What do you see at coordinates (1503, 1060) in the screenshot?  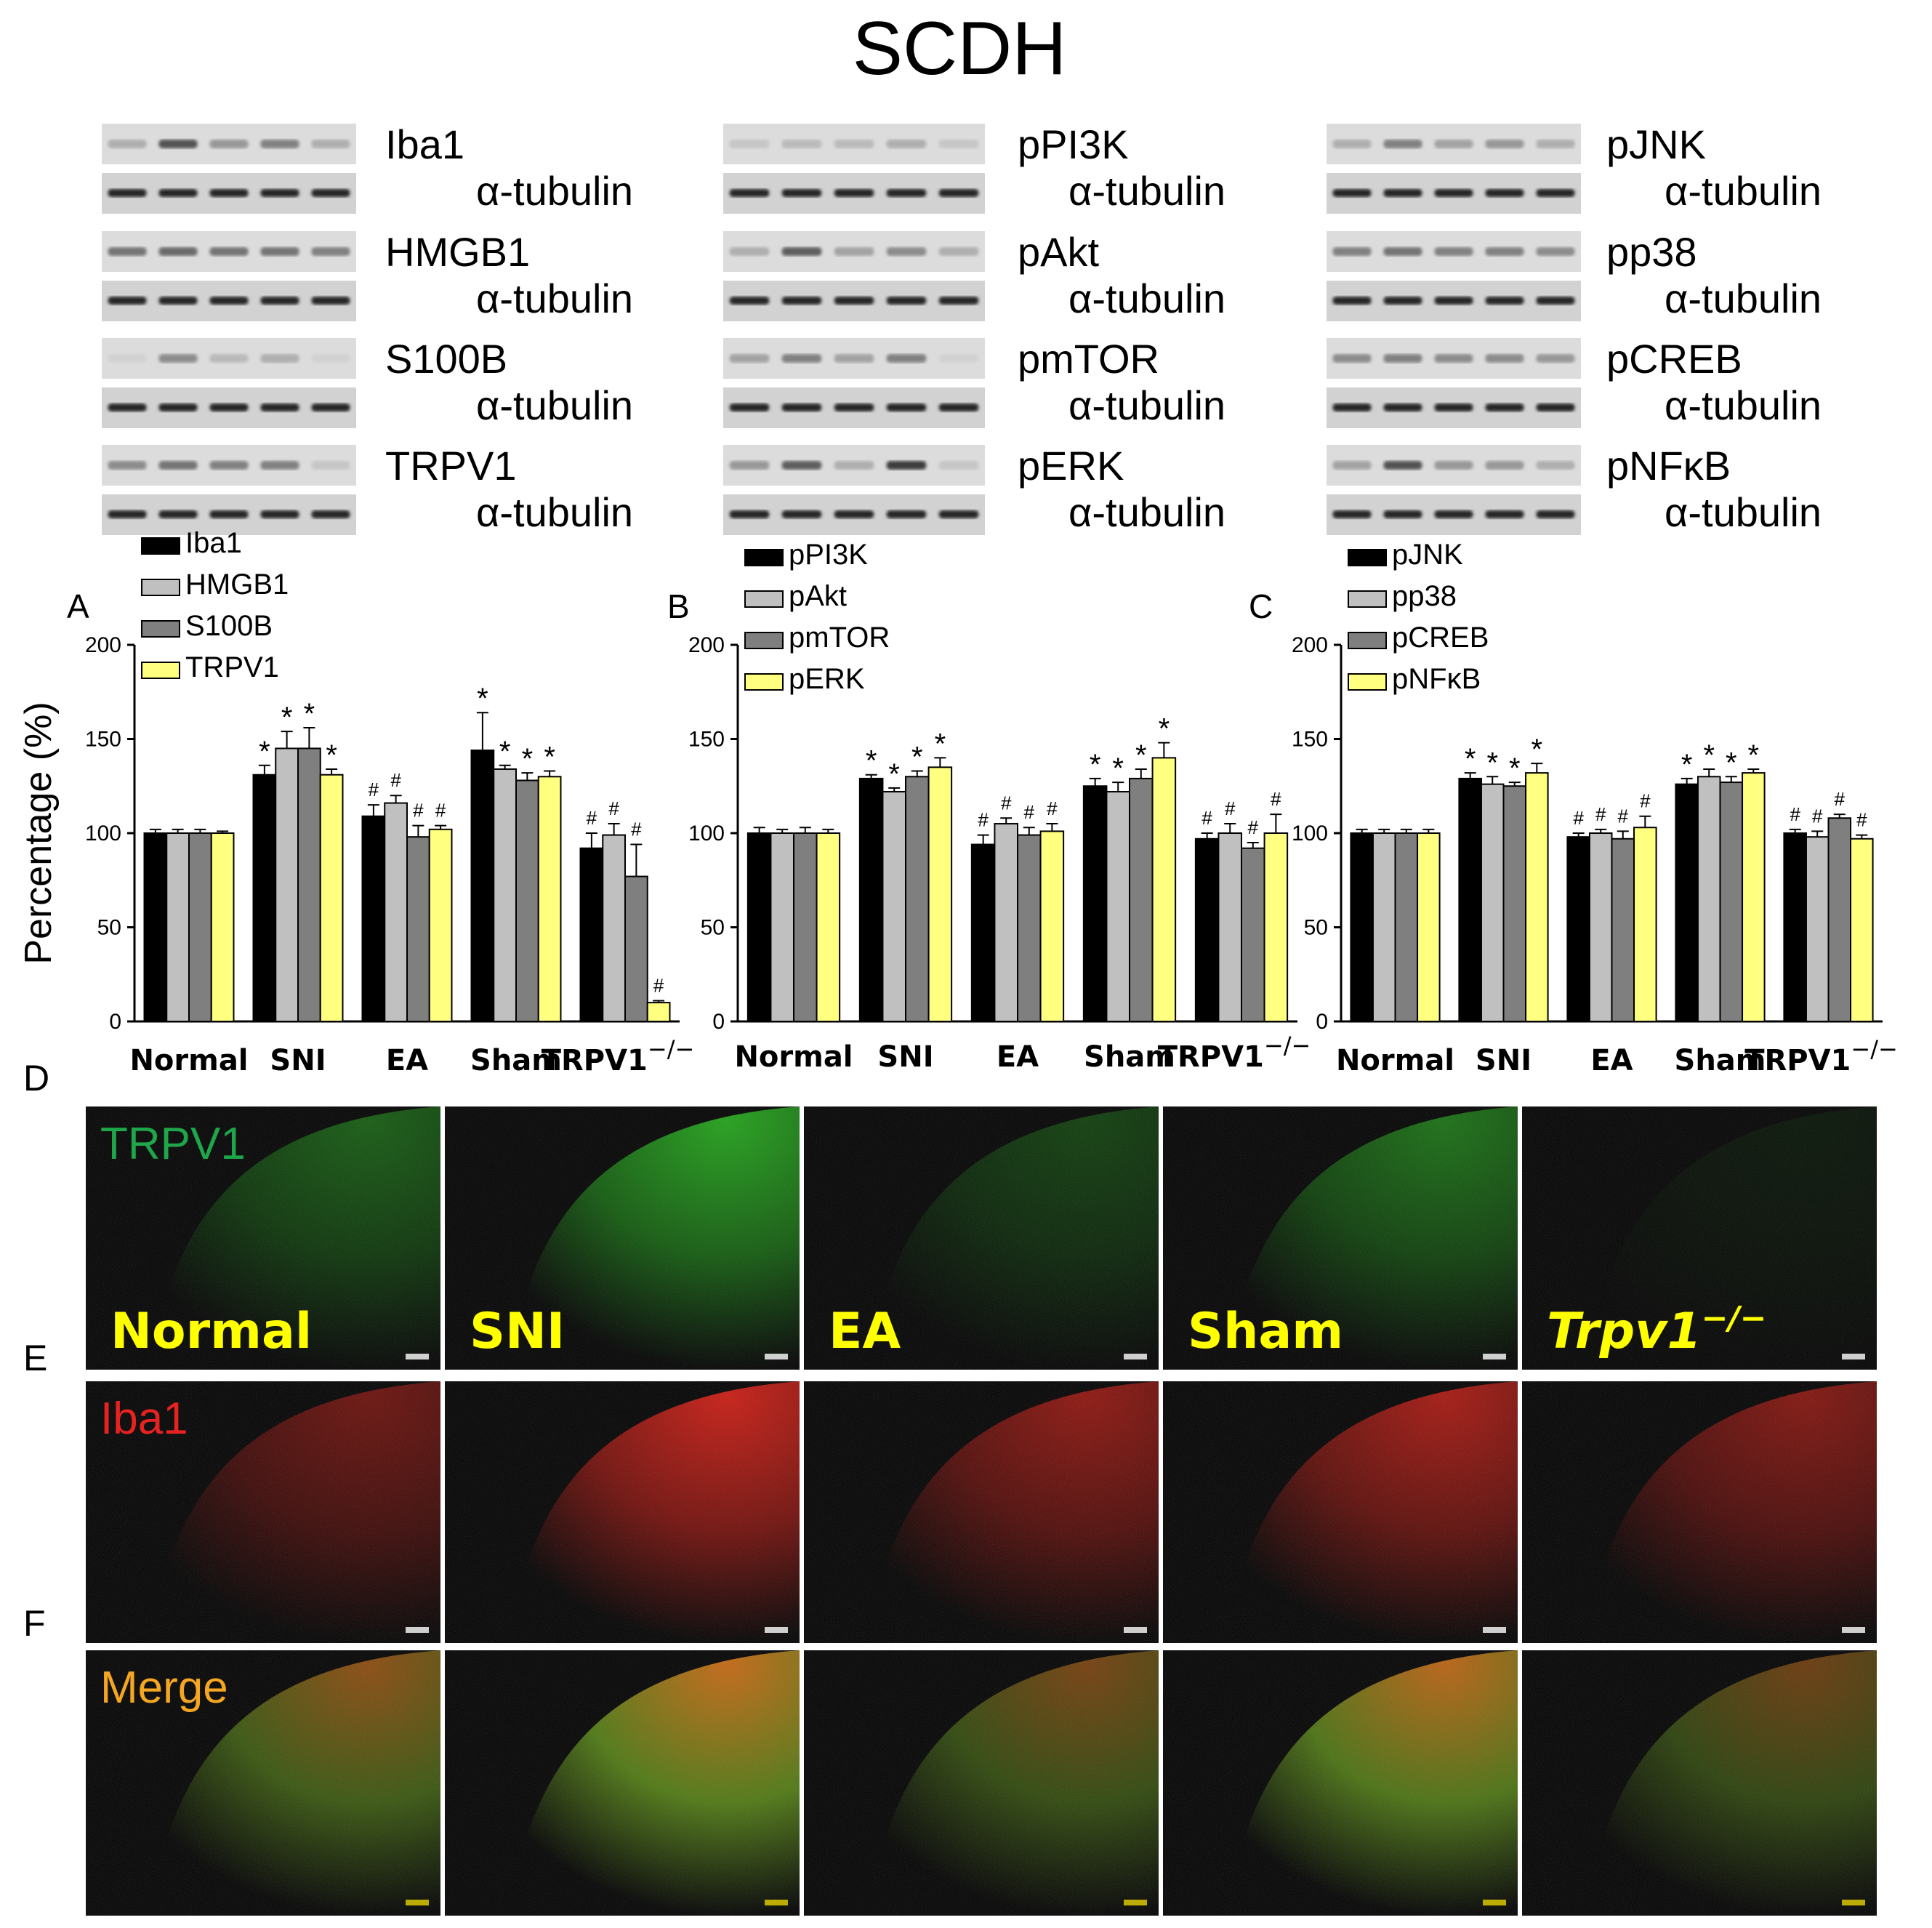 I see `category-label: SNI` at bounding box center [1503, 1060].